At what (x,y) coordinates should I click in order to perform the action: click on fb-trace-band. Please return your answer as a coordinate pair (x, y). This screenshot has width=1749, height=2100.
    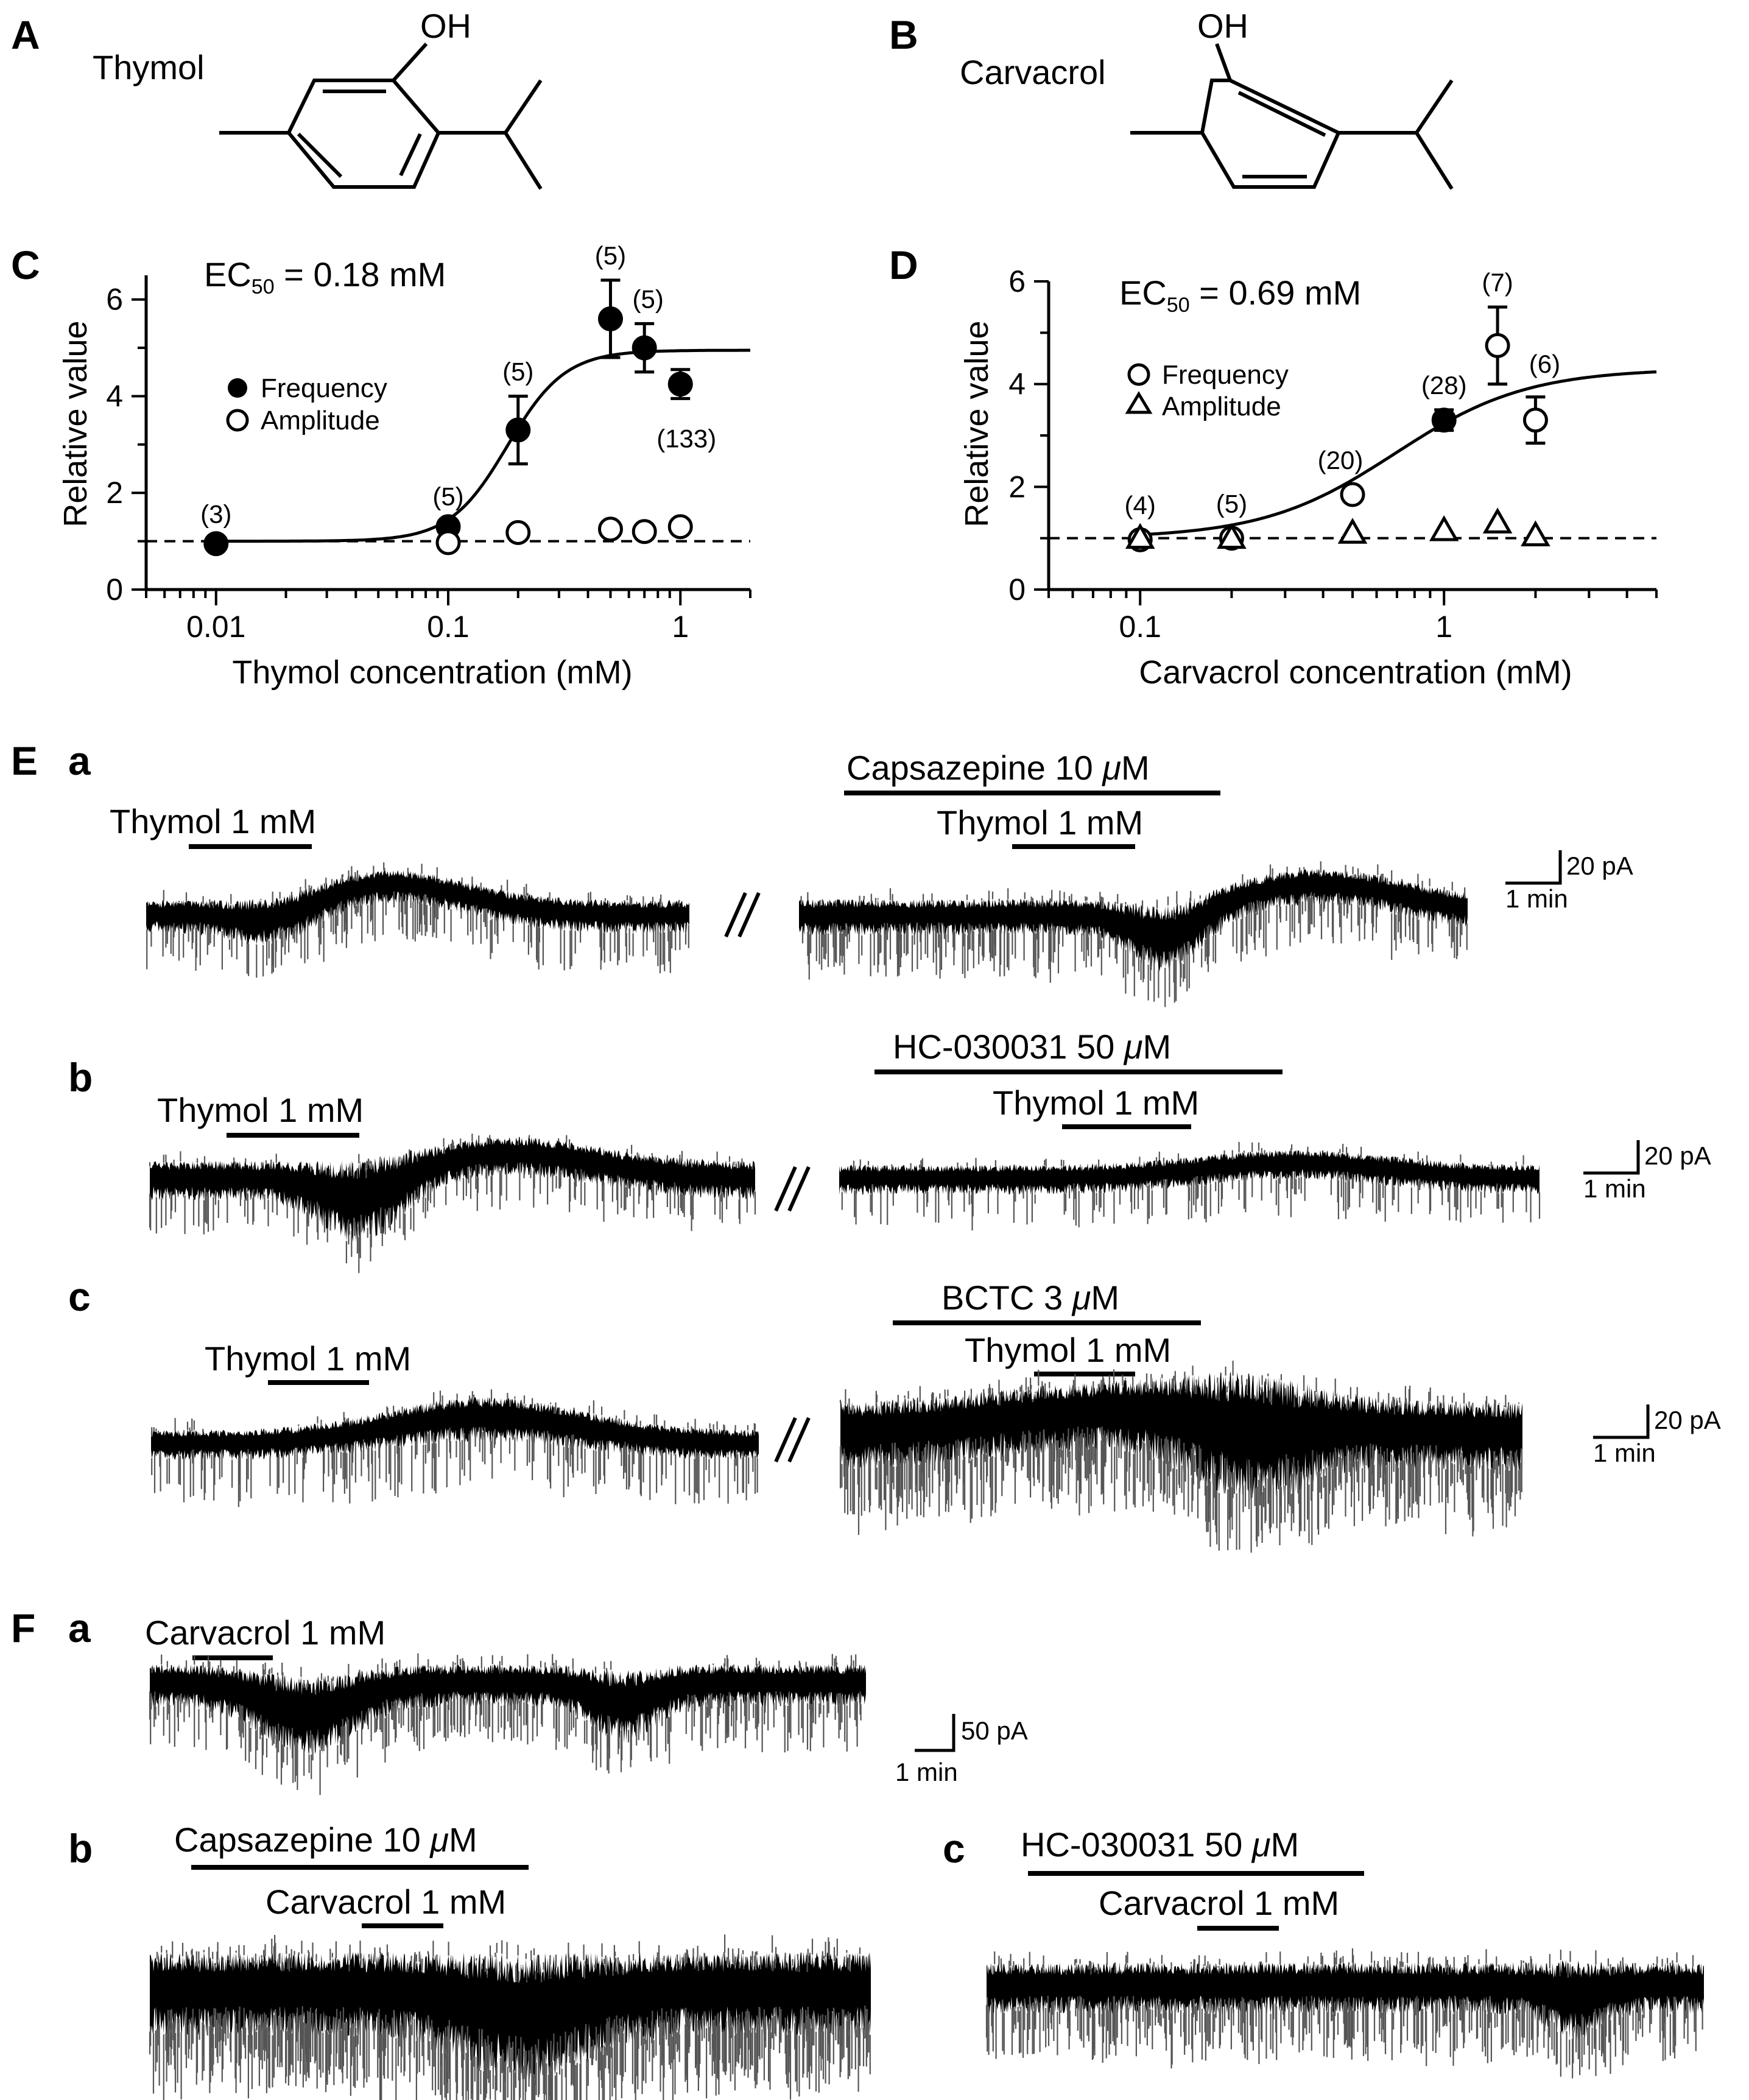
    Looking at the image, I should click on (510, 2017).